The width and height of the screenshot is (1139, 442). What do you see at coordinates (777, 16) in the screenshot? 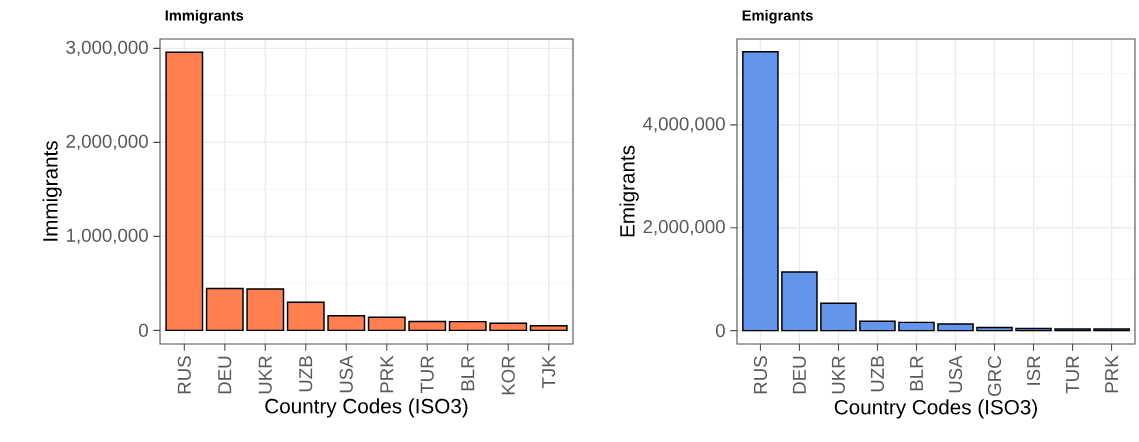
I see `chart-title: Emigrants` at bounding box center [777, 16].